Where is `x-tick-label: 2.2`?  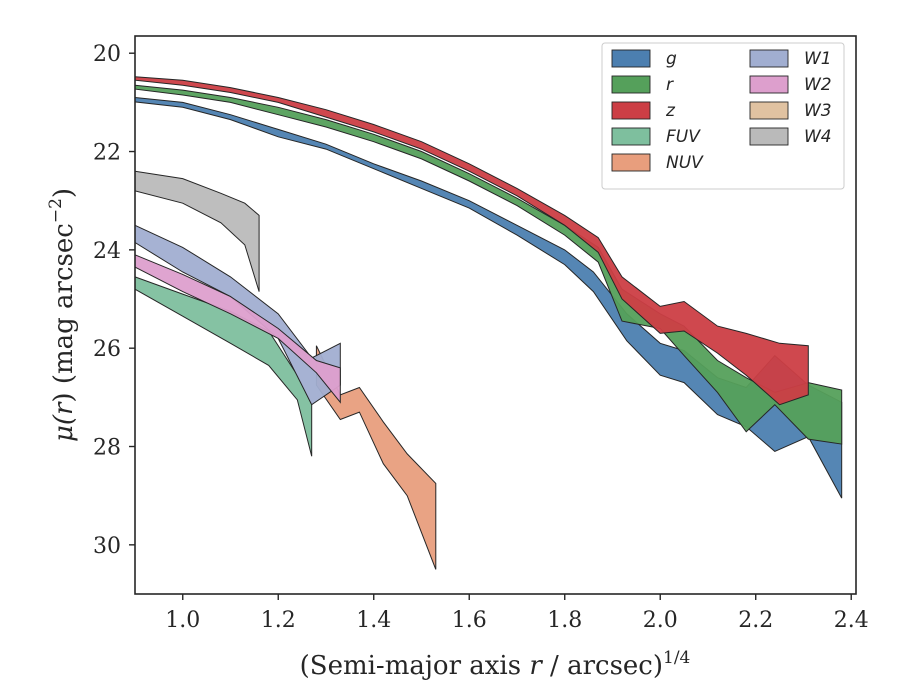 x-tick-label: 2.2 is located at coordinates (755, 620).